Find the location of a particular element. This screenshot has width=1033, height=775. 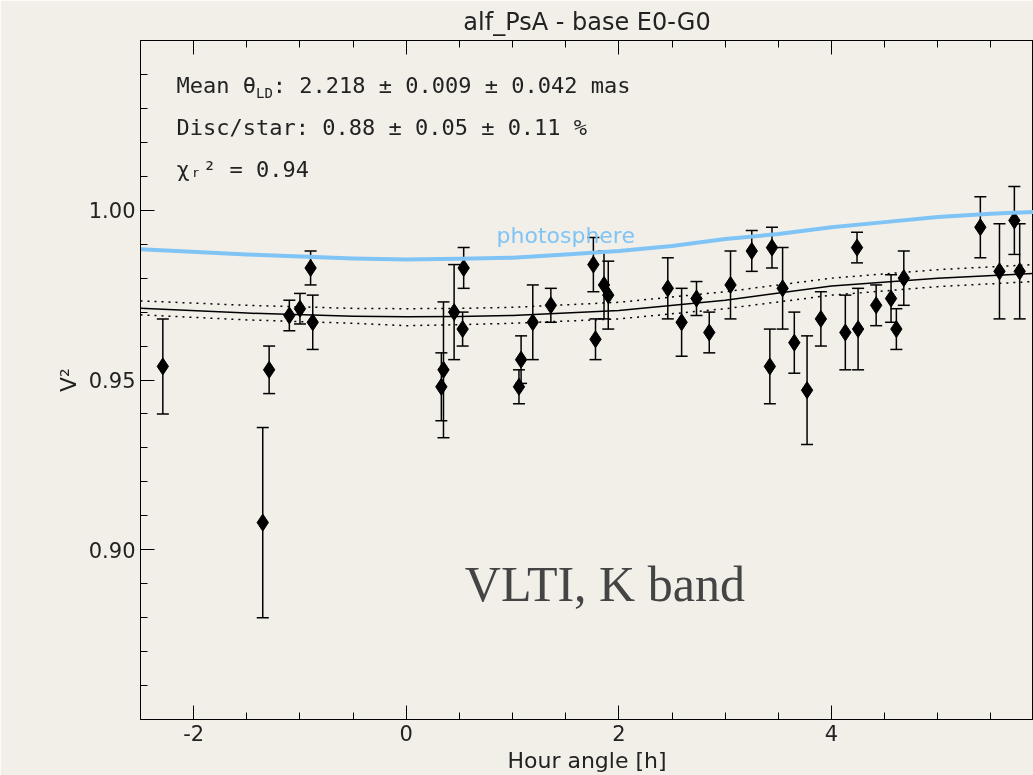

x-tick-label: -2 is located at coordinates (194, 733).